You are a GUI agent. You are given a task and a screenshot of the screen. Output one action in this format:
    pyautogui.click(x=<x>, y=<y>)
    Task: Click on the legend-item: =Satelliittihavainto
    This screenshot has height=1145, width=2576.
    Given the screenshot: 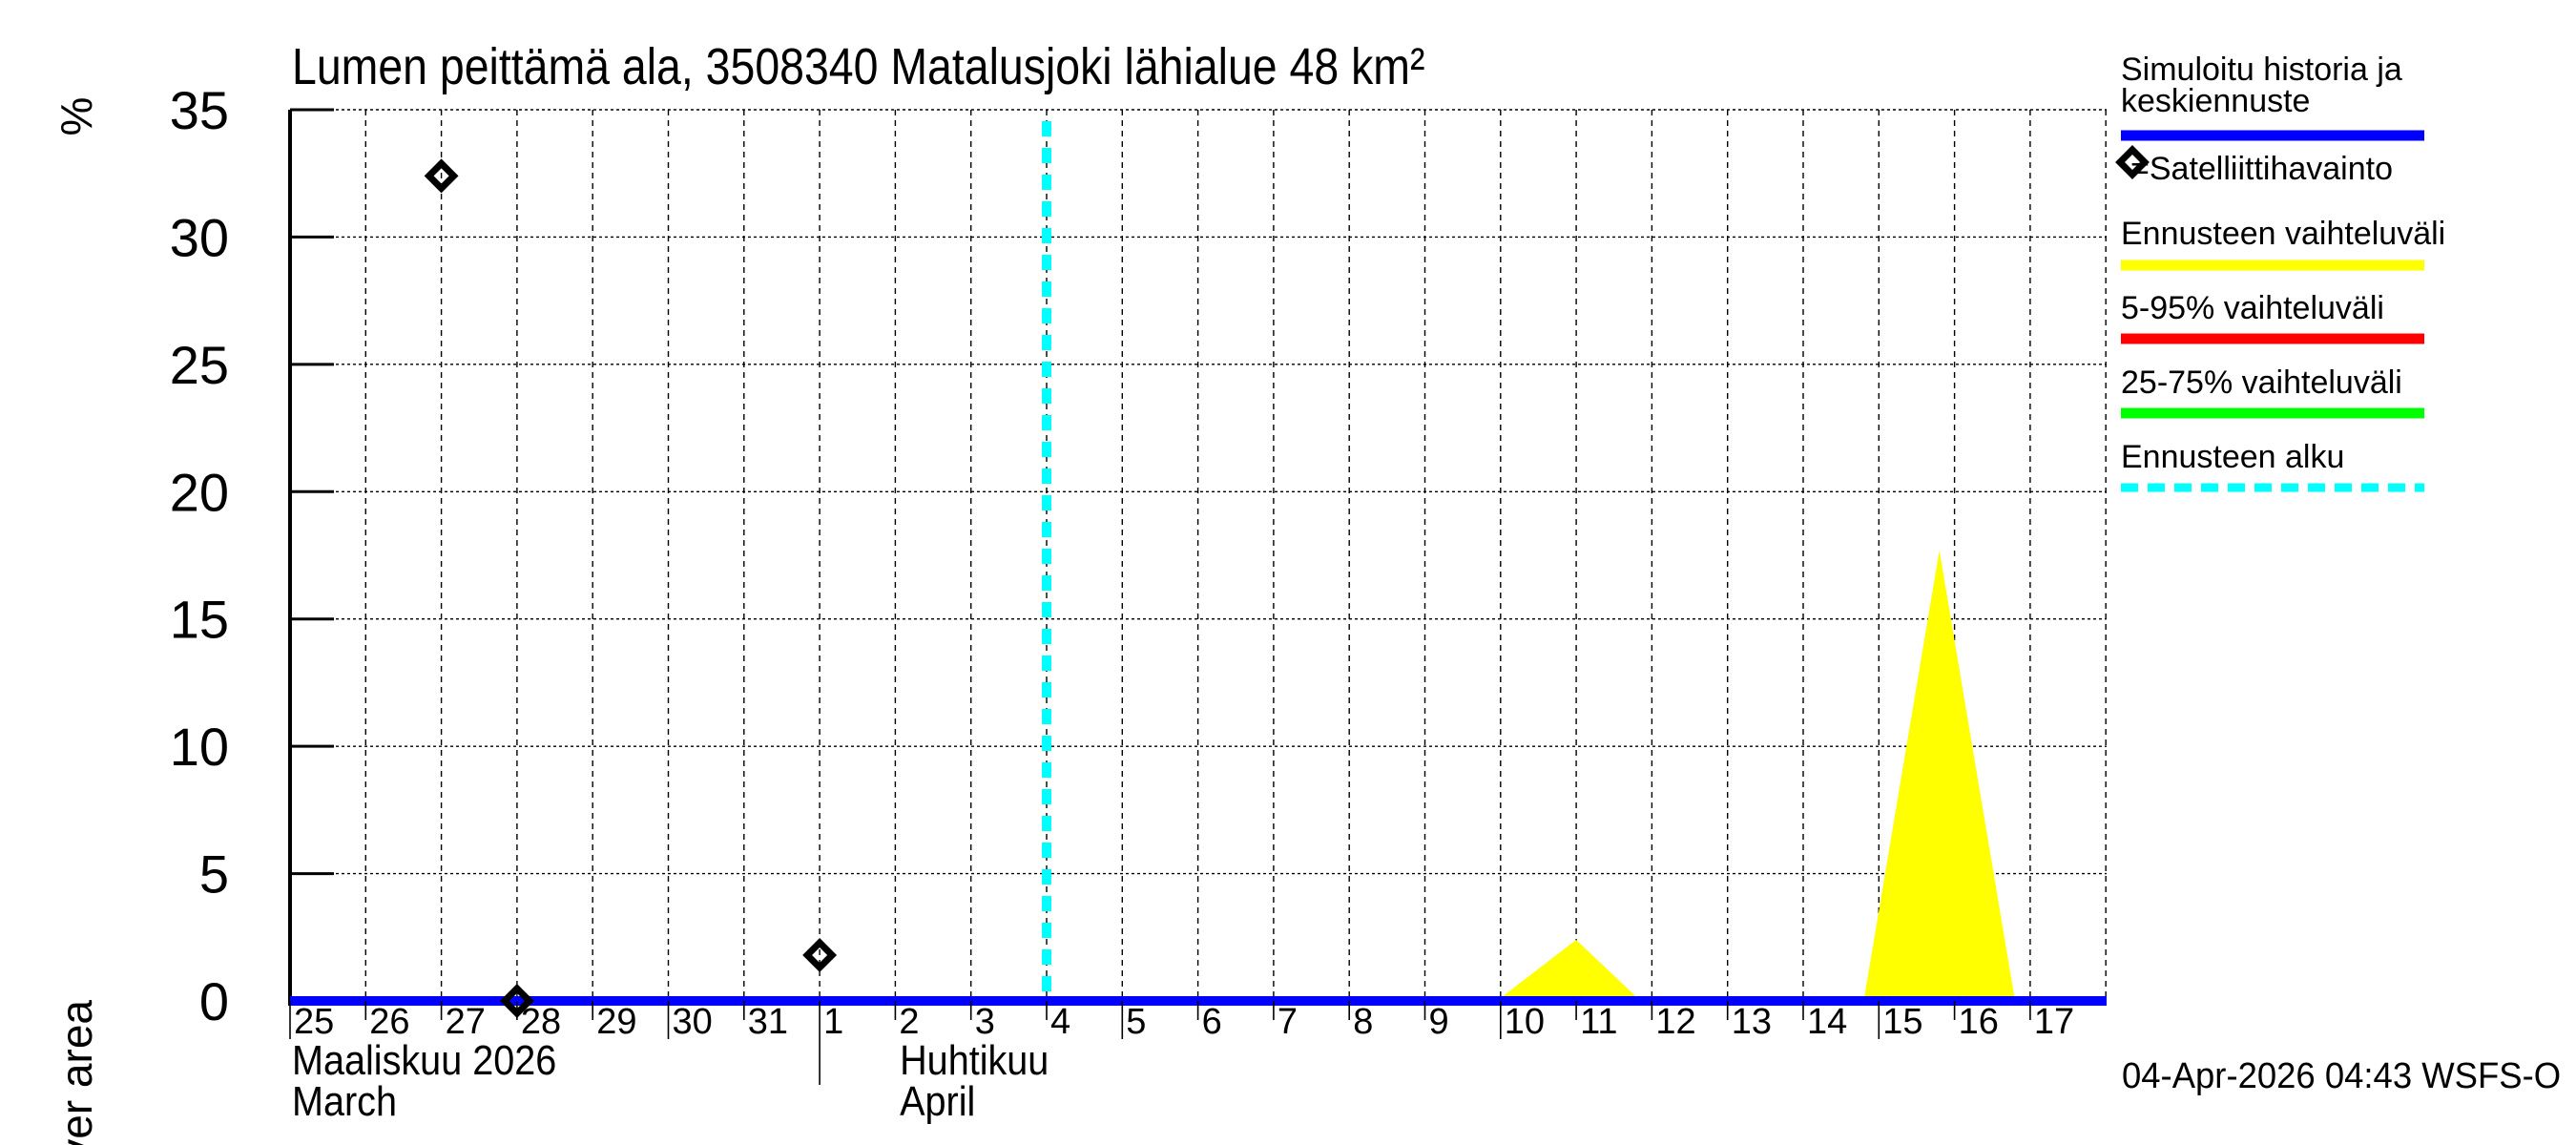 What is the action you would take?
    pyautogui.click(x=2254, y=166)
    